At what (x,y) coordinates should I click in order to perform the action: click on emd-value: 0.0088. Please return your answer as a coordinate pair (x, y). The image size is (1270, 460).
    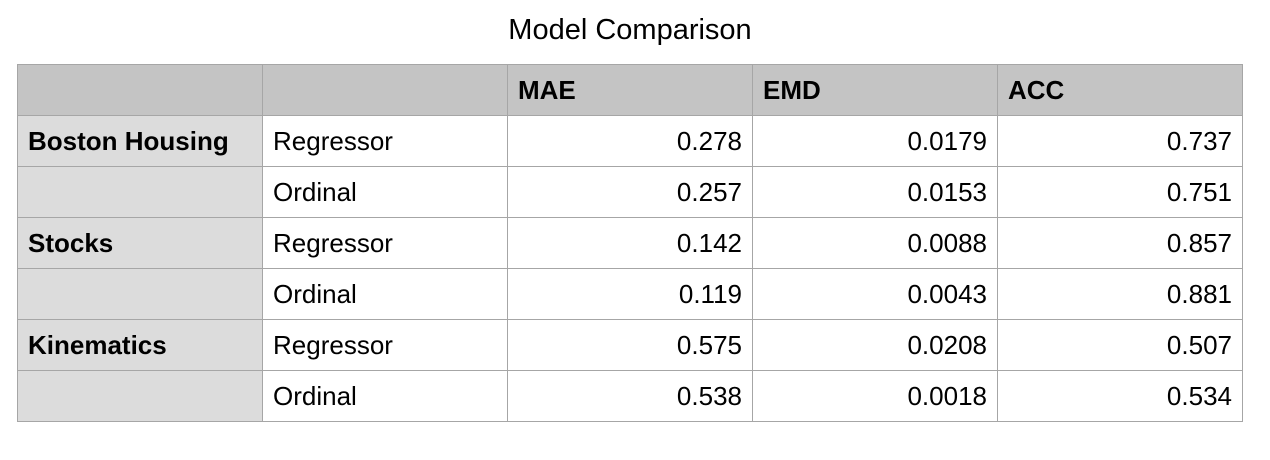
    Looking at the image, I should click on (875, 243).